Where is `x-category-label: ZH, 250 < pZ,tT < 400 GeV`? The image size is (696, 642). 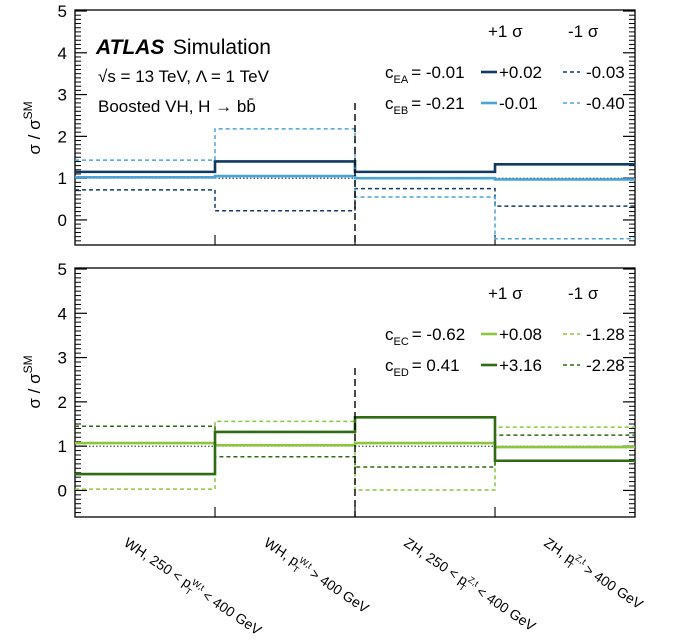
x-category-label: ZH, 250 < pZ,tT < 400 GeV is located at coordinates (469, 585).